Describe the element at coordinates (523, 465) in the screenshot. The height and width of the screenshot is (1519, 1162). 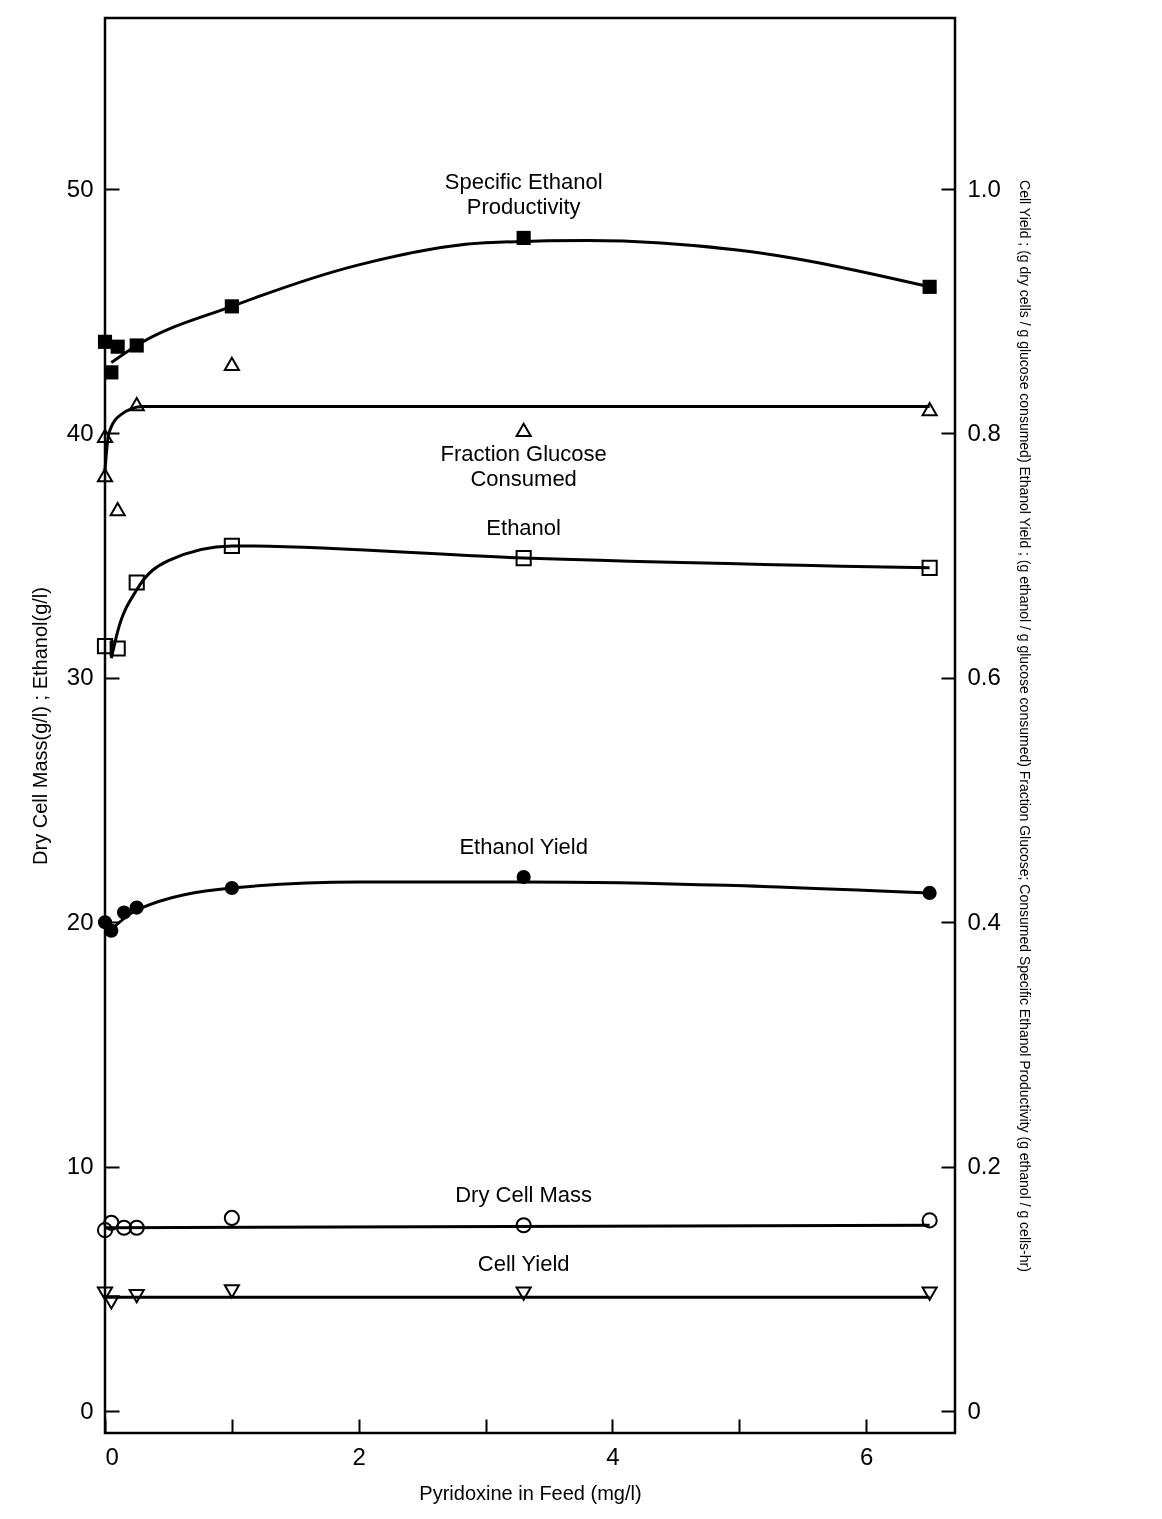
I see `series-label: Fraction Glucose Consumed` at that location.